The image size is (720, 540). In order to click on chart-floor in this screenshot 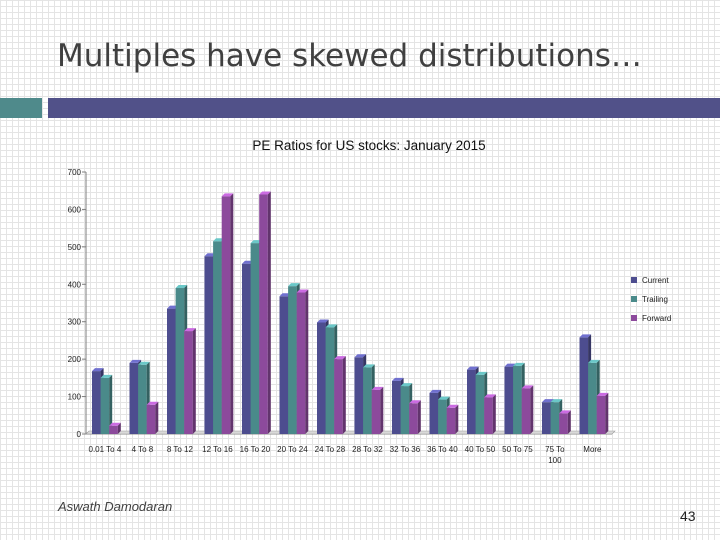, I will do `click(350, 432)`.